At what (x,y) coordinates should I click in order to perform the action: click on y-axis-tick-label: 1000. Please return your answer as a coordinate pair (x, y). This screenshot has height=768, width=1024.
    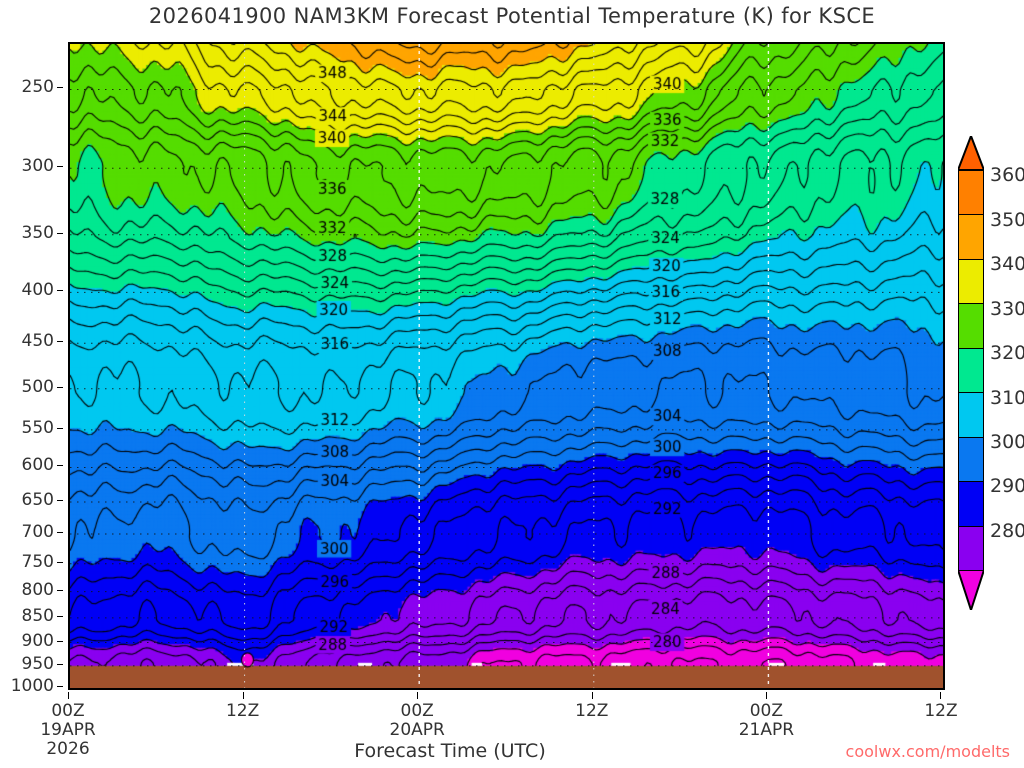
    Looking at the image, I should click on (32, 686).